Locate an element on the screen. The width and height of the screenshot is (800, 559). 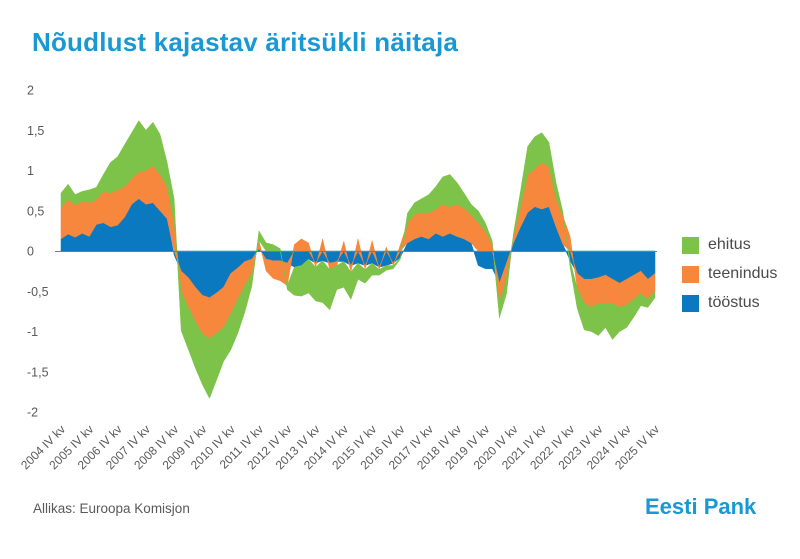
y-tick-label: 0,5 is located at coordinates (35, 211).